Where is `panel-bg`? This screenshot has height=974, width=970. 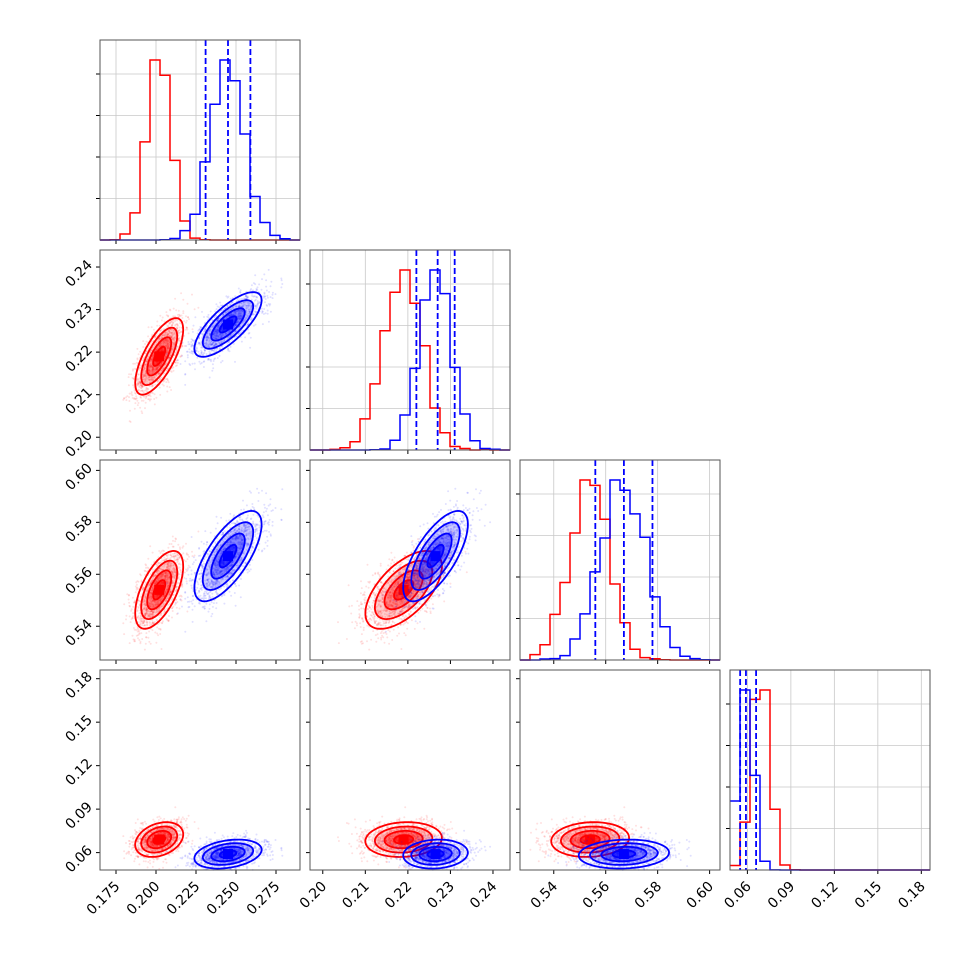 panel-bg is located at coordinates (200, 350).